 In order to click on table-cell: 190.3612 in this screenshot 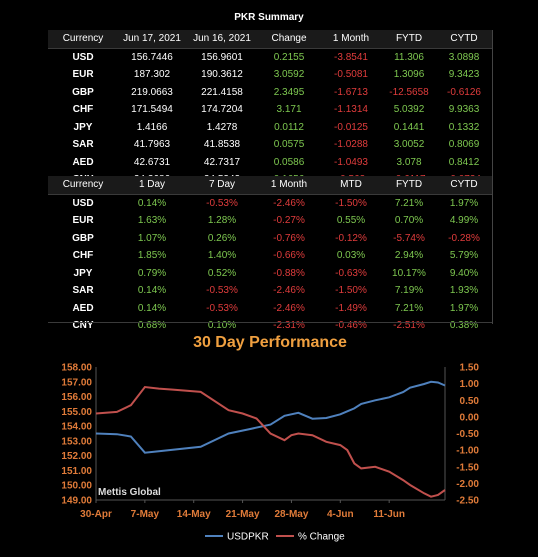, I will do `click(222, 75)`.